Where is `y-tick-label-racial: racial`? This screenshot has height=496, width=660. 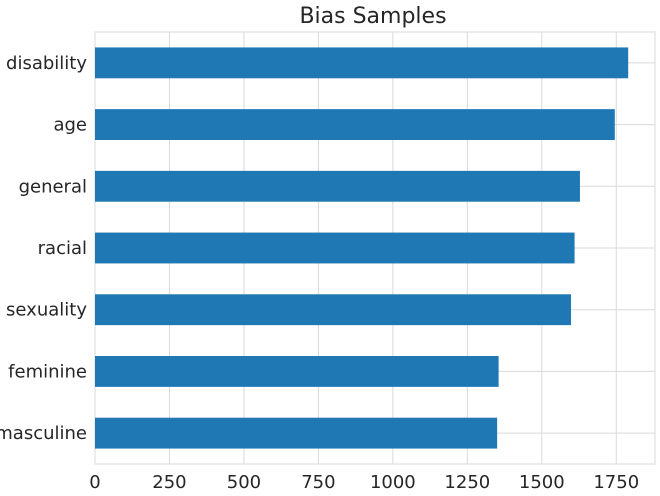
y-tick-label-racial: racial is located at coordinates (62, 248).